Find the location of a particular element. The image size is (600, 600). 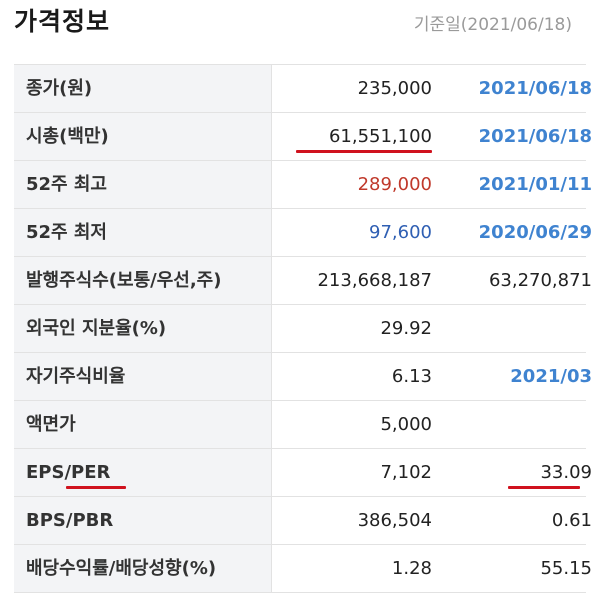

row-value-low: 97,600 is located at coordinates (400, 232).